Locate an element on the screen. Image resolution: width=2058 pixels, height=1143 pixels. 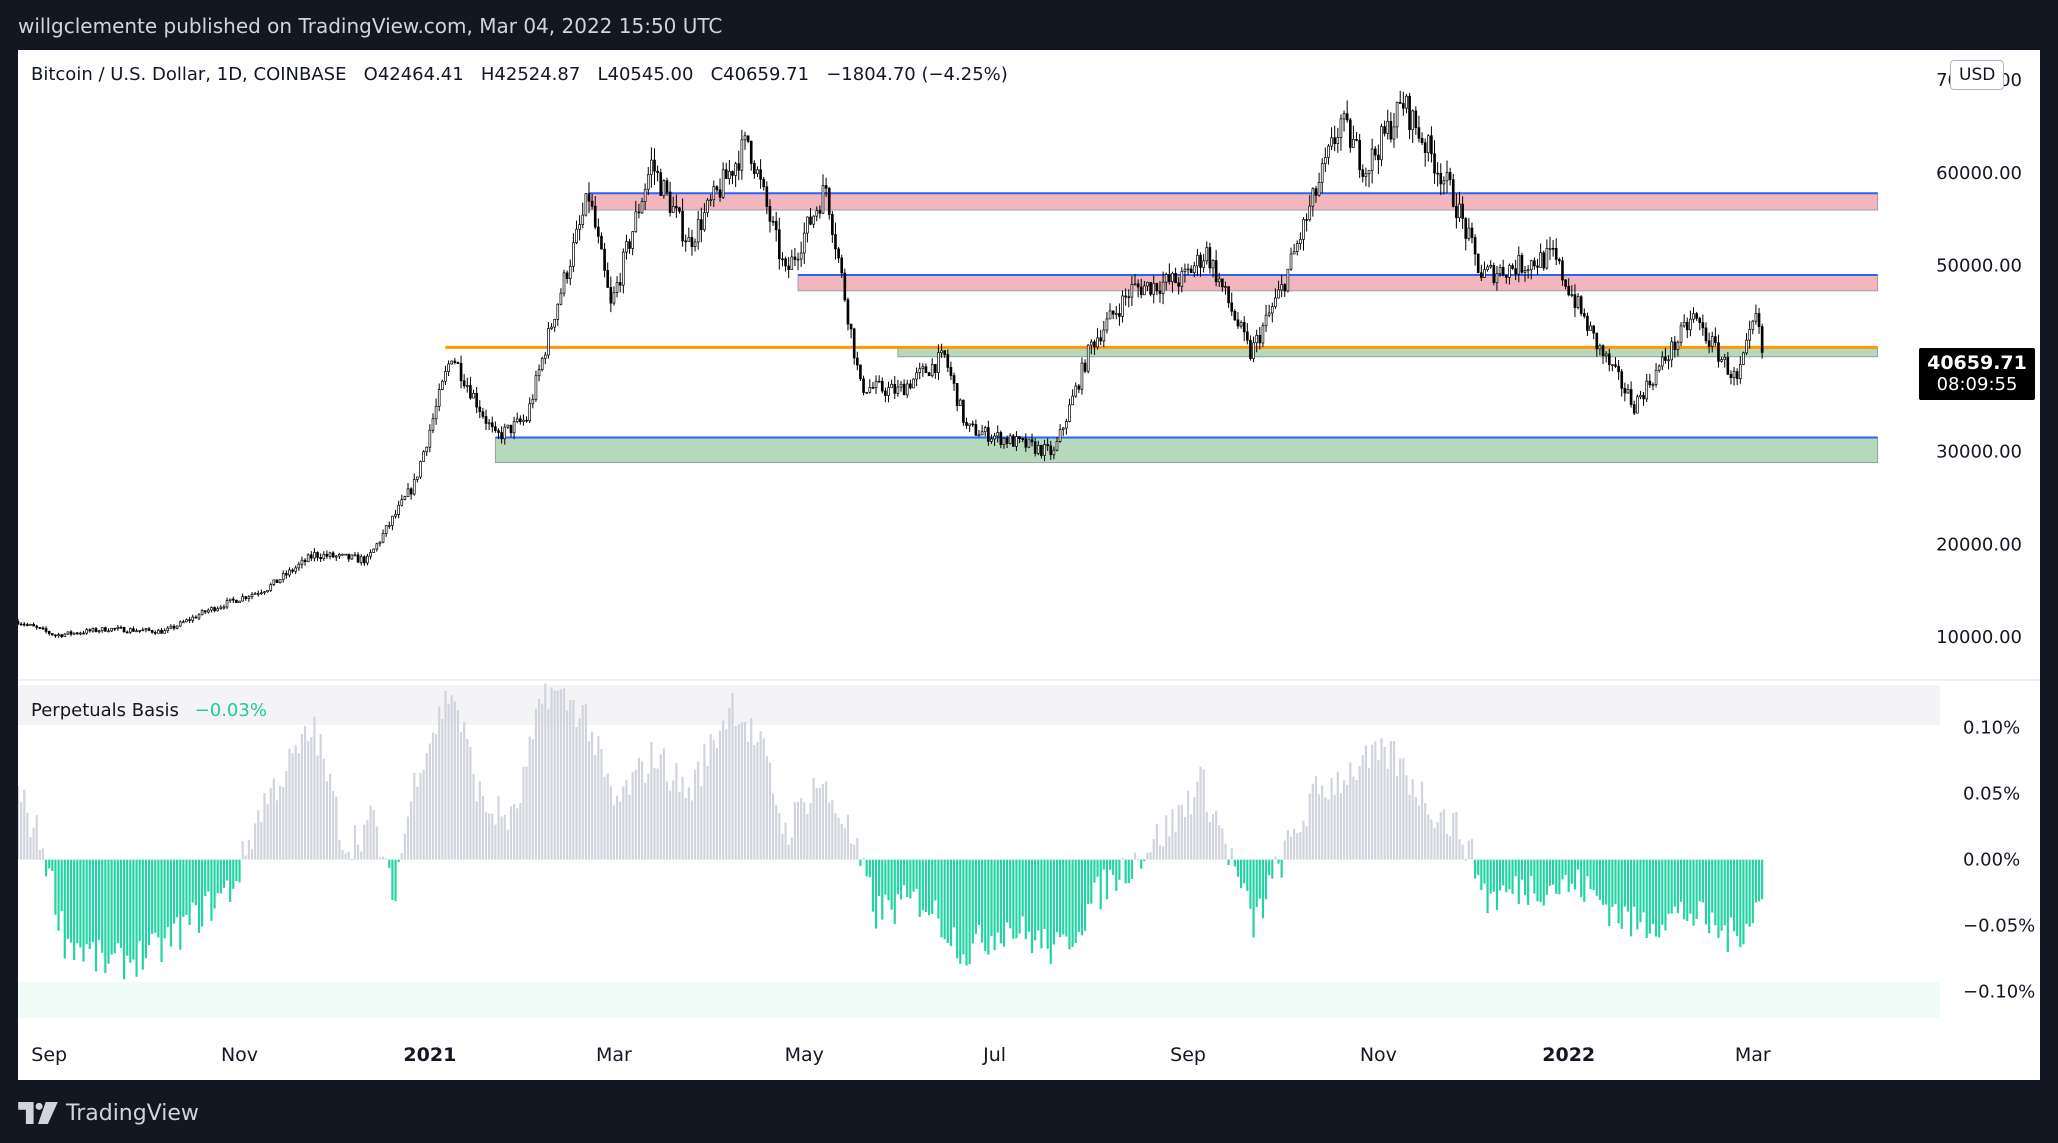
basis-axis-tick: −0.05% is located at coordinates (1999, 926).